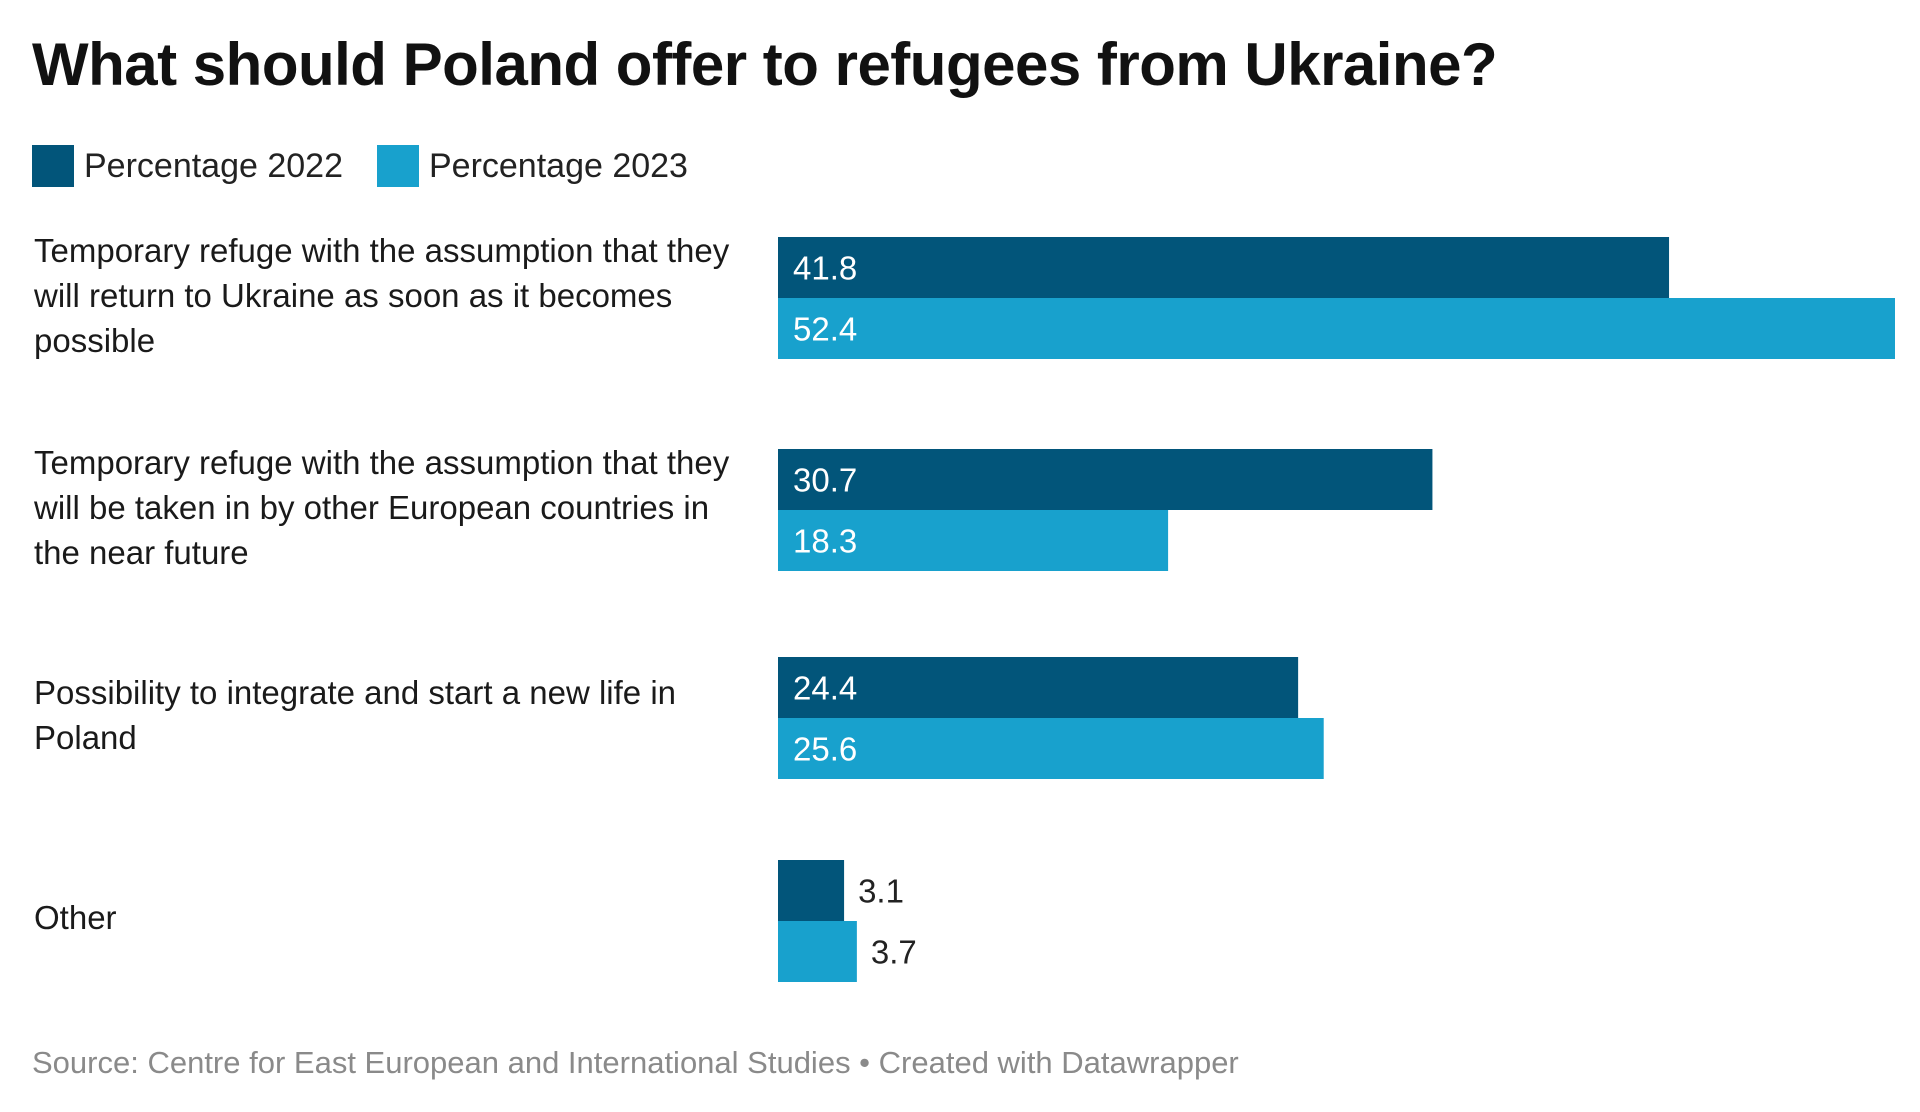 The height and width of the screenshot is (1112, 1920). I want to click on bar-group: 30.7 18.3, so click(1105, 510).